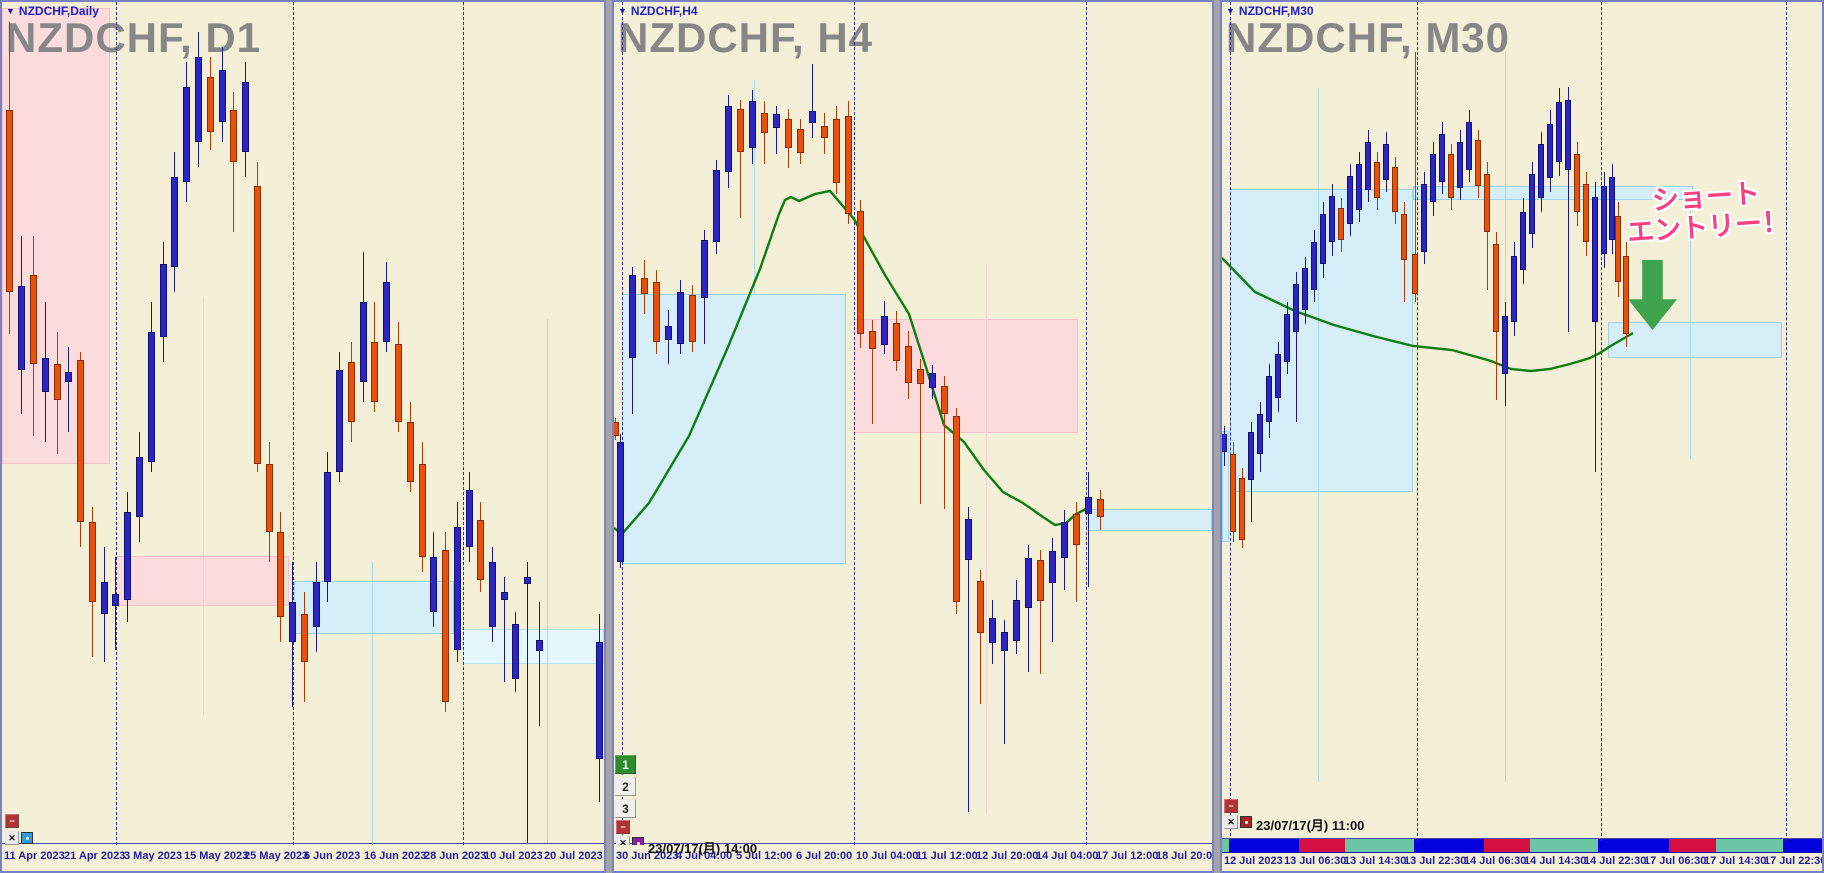  Describe the element at coordinates (625, 808) in the screenshot. I see `step-button-3: 3` at that location.